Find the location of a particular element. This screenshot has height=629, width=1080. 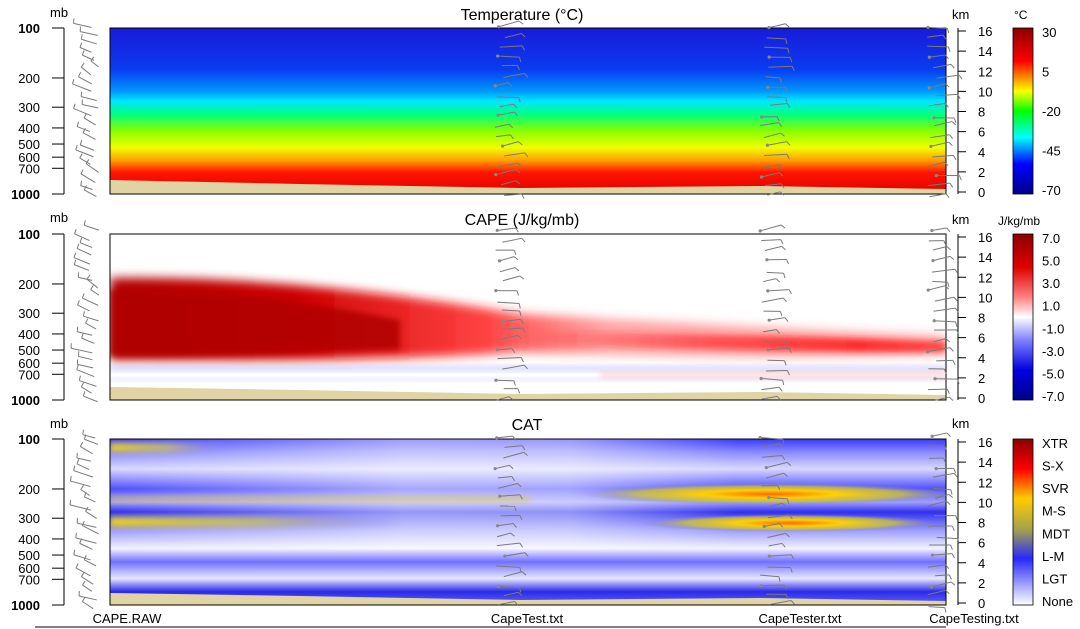

colorbar-label: XTR is located at coordinates (1055, 443).